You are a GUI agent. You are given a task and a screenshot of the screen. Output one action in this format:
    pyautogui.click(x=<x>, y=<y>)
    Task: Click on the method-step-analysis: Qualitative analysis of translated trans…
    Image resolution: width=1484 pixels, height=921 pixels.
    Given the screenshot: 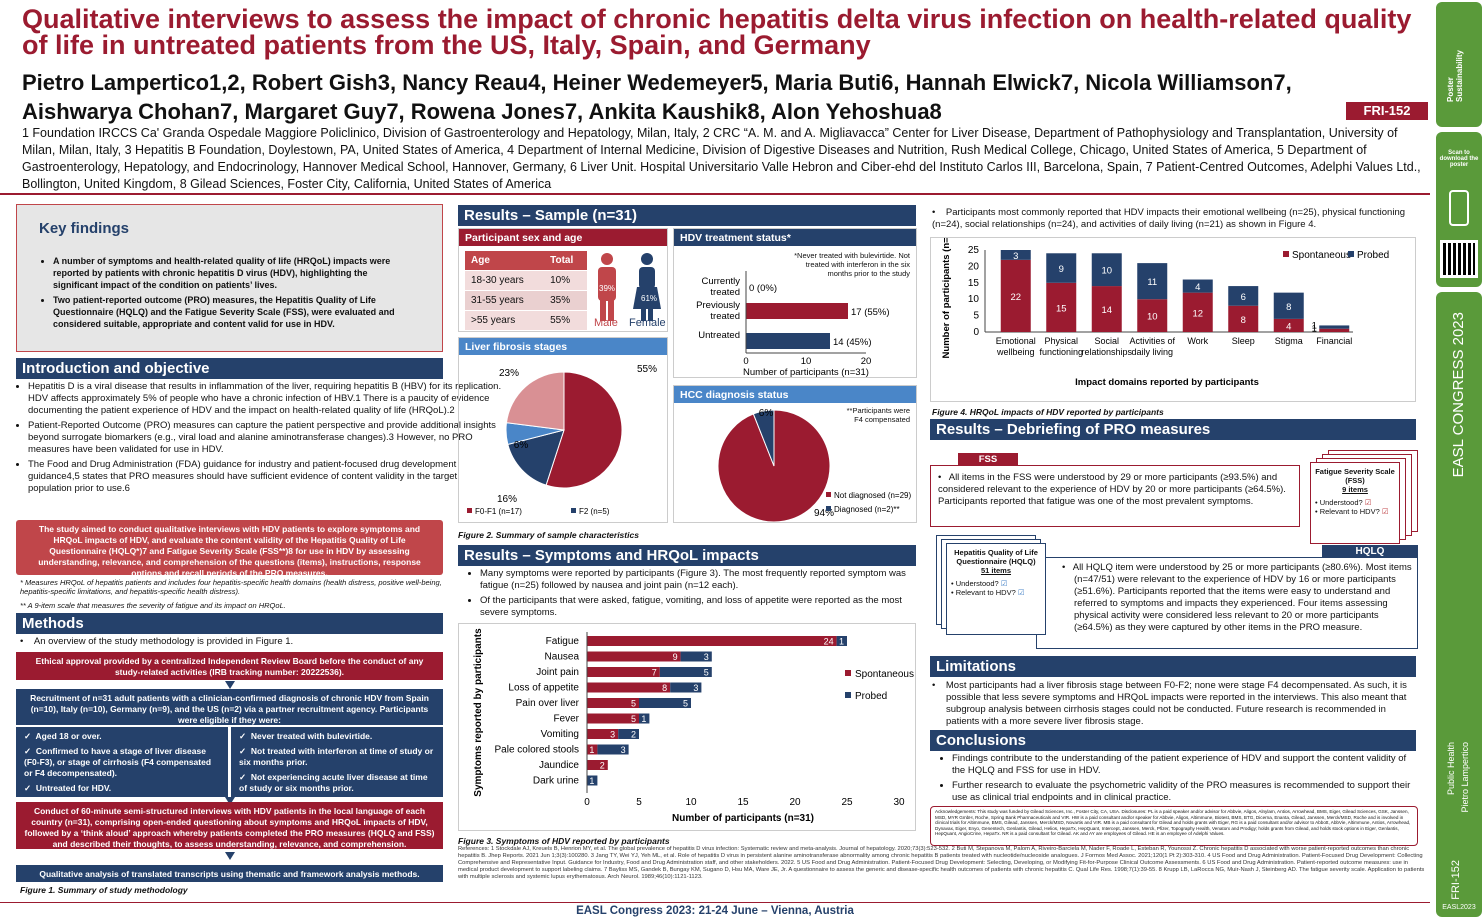 What is the action you would take?
    pyautogui.click(x=229, y=873)
    